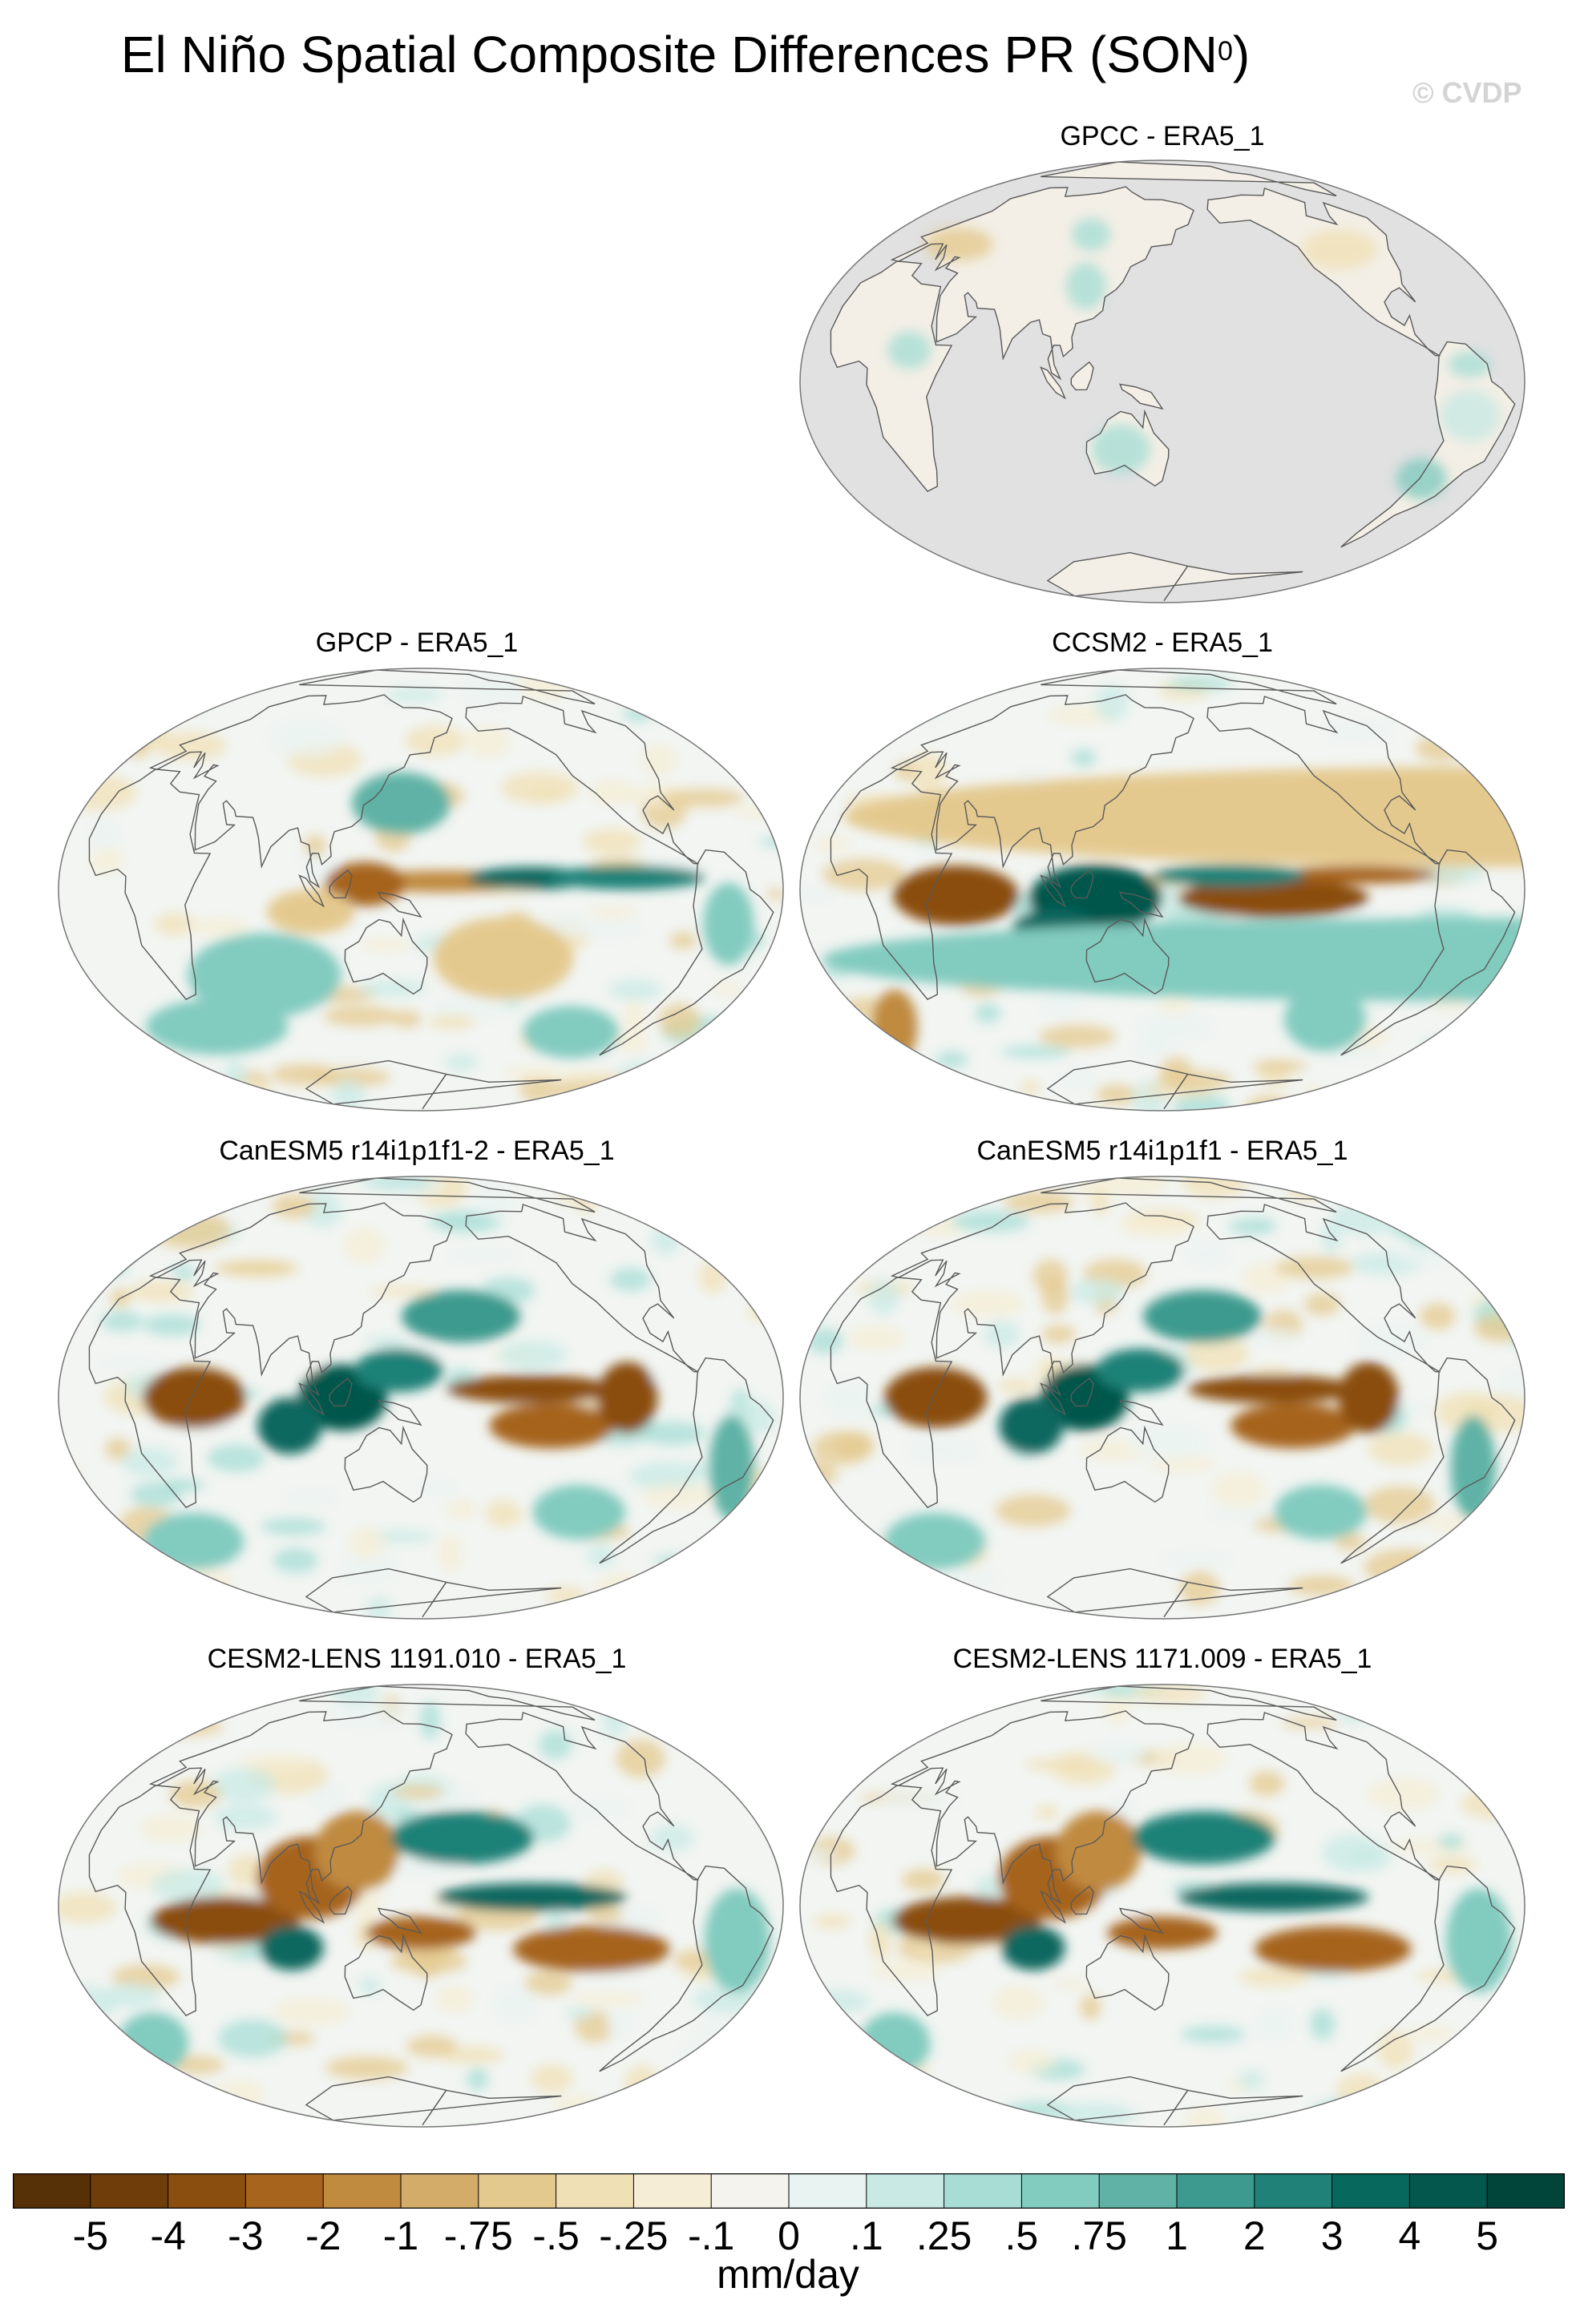 The width and height of the screenshot is (1576, 2324). Describe the element at coordinates (788, 2274) in the screenshot. I see `colorbar-units: mm/day` at that location.